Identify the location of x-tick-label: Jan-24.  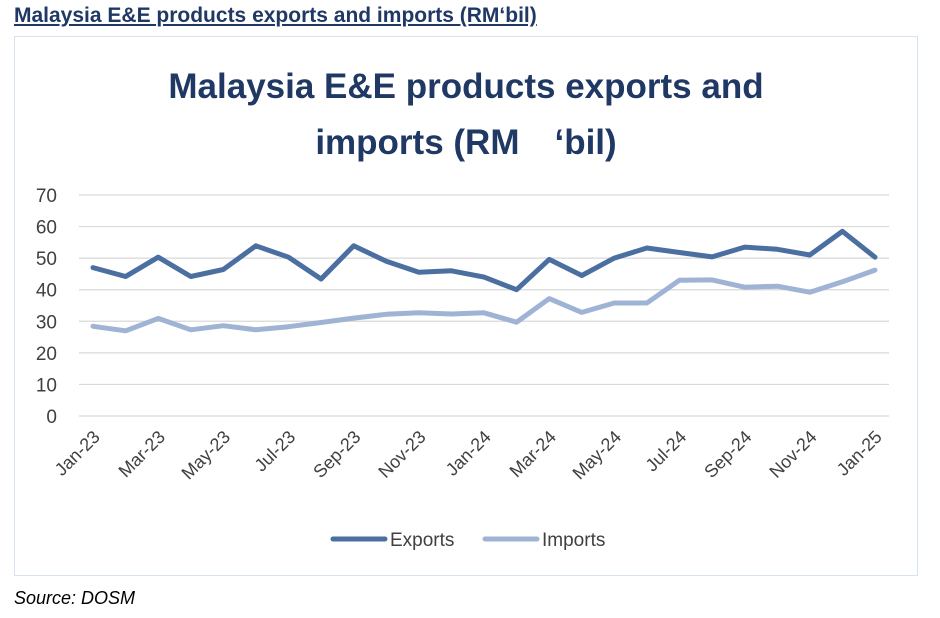
(468, 453).